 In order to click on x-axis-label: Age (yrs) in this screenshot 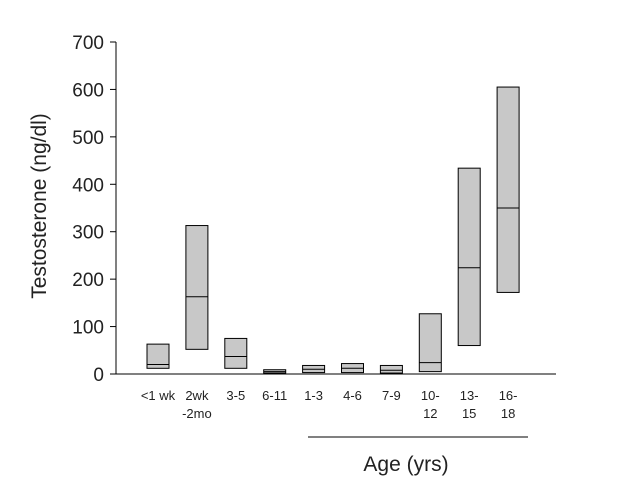, I will do `click(405, 464)`.